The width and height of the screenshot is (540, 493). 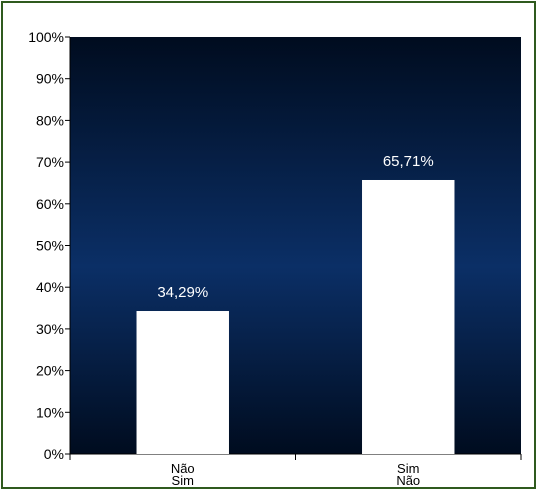 I want to click on x-category-label: Não, so click(x=183, y=468).